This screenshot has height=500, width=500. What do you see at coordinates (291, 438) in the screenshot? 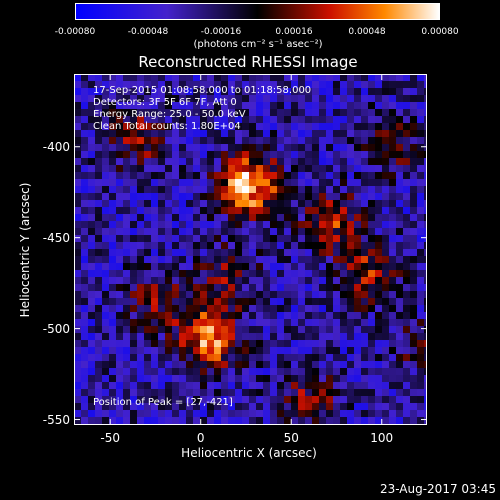
I see `x-tick-label: 50` at bounding box center [291, 438].